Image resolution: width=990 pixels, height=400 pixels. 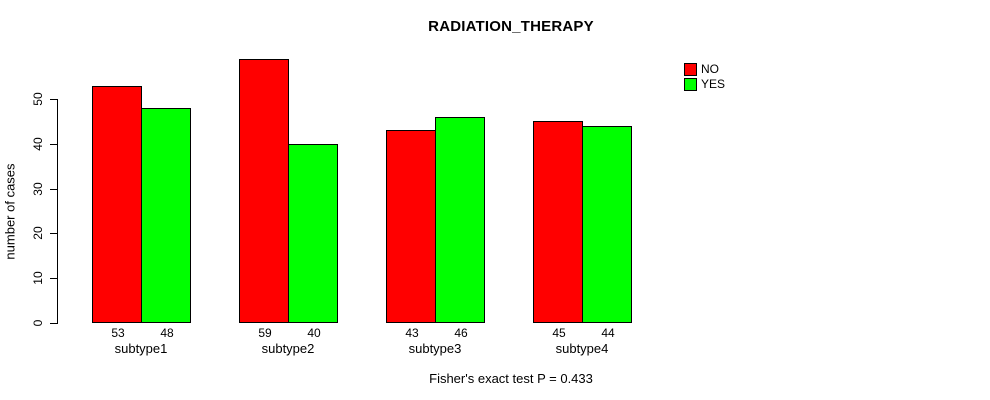 I want to click on legend-label: NO, so click(x=710, y=69).